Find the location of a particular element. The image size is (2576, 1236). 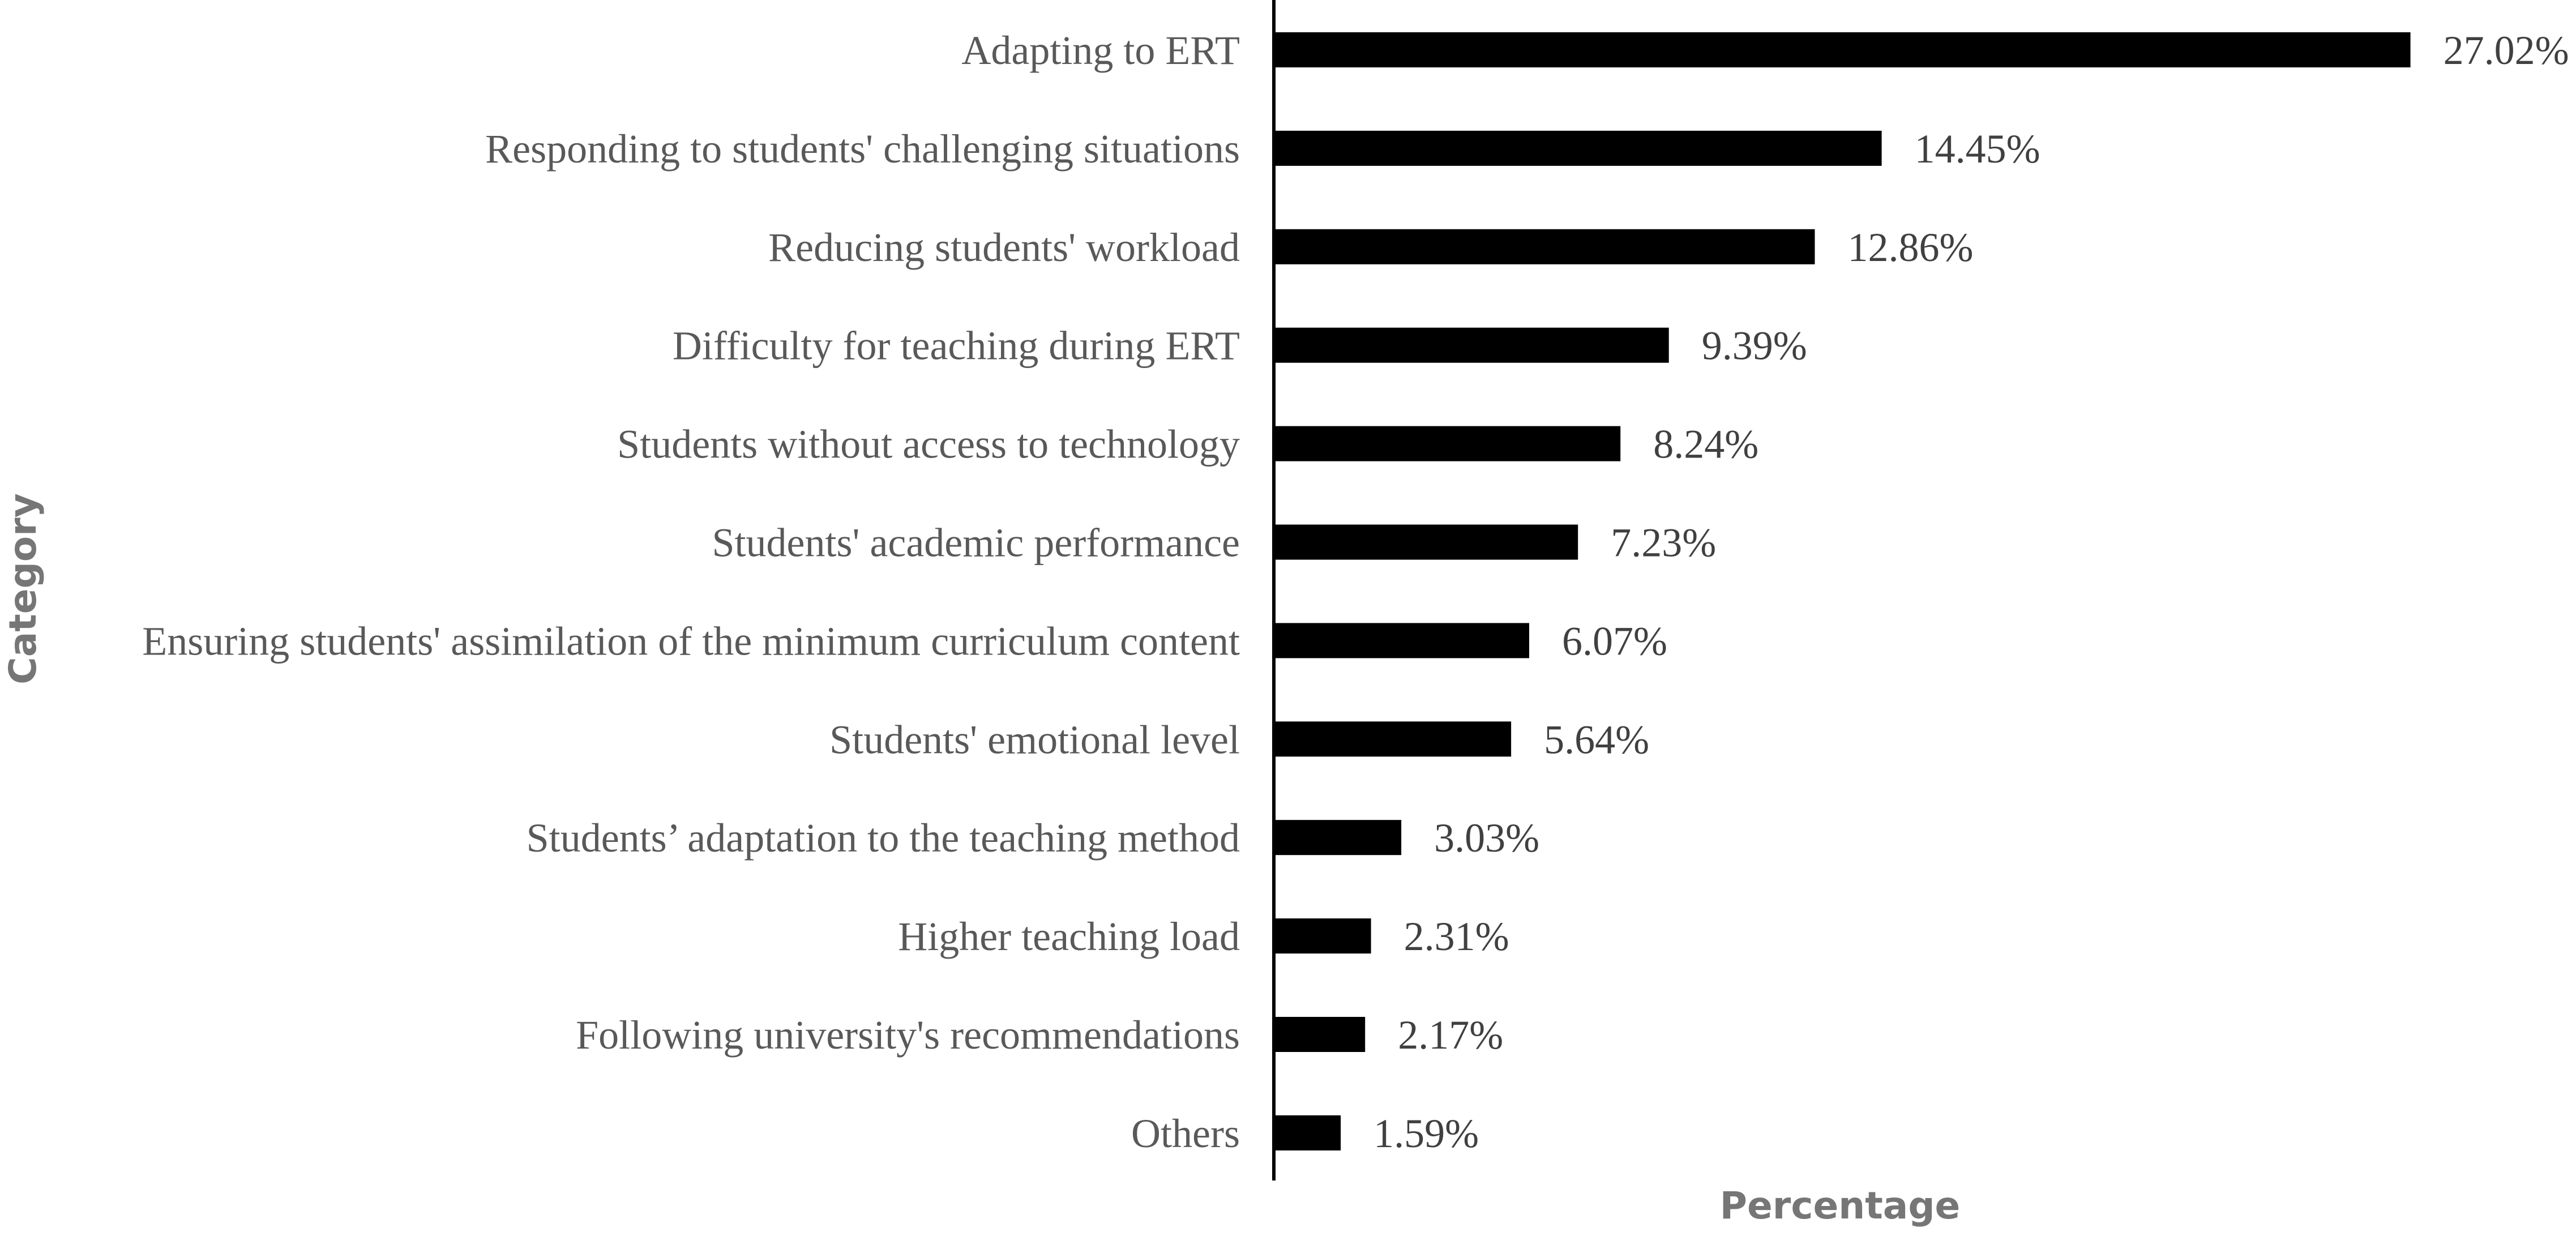

value-label: 7.23% is located at coordinates (1663, 543).